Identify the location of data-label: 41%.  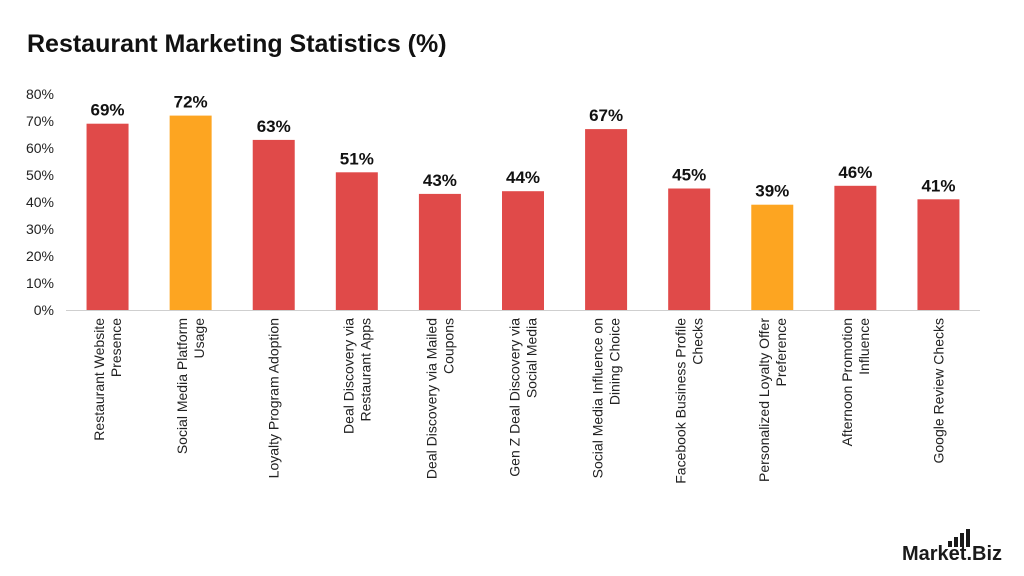
(938, 185).